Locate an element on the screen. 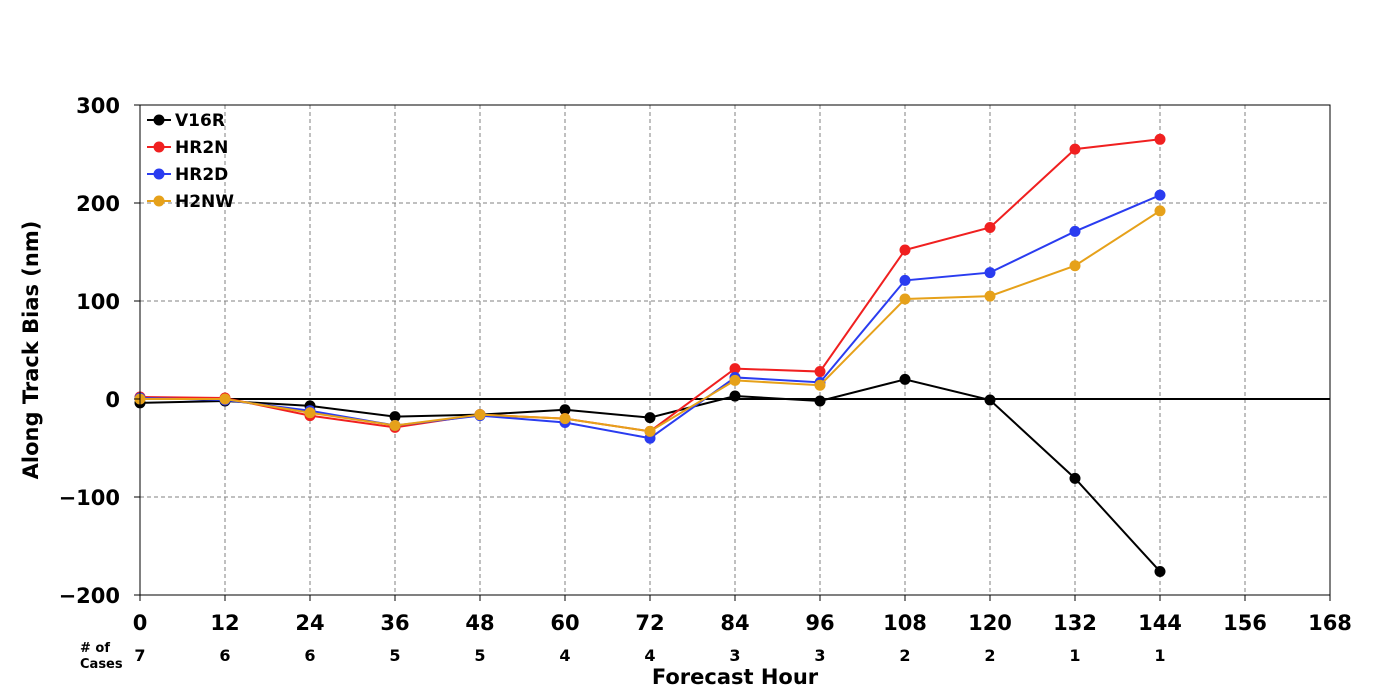  y-tick-label: −200 is located at coordinates (89, 596).